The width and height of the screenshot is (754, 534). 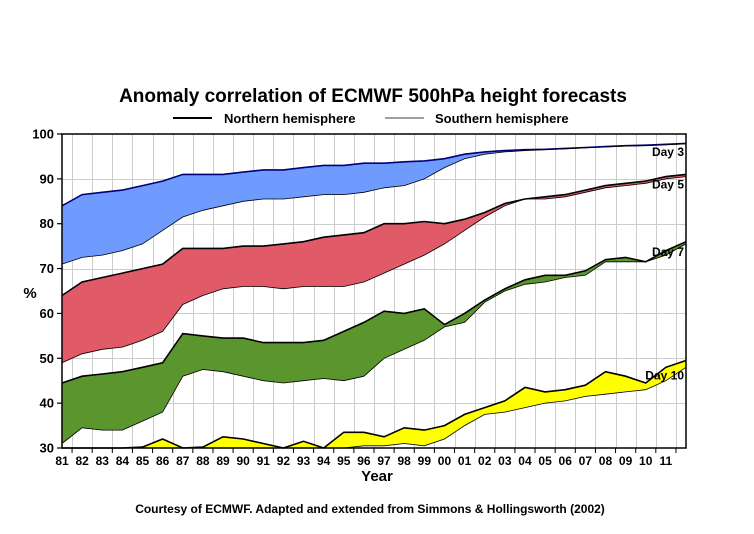 I want to click on series-label-0: Day 3, so click(x=668, y=152).